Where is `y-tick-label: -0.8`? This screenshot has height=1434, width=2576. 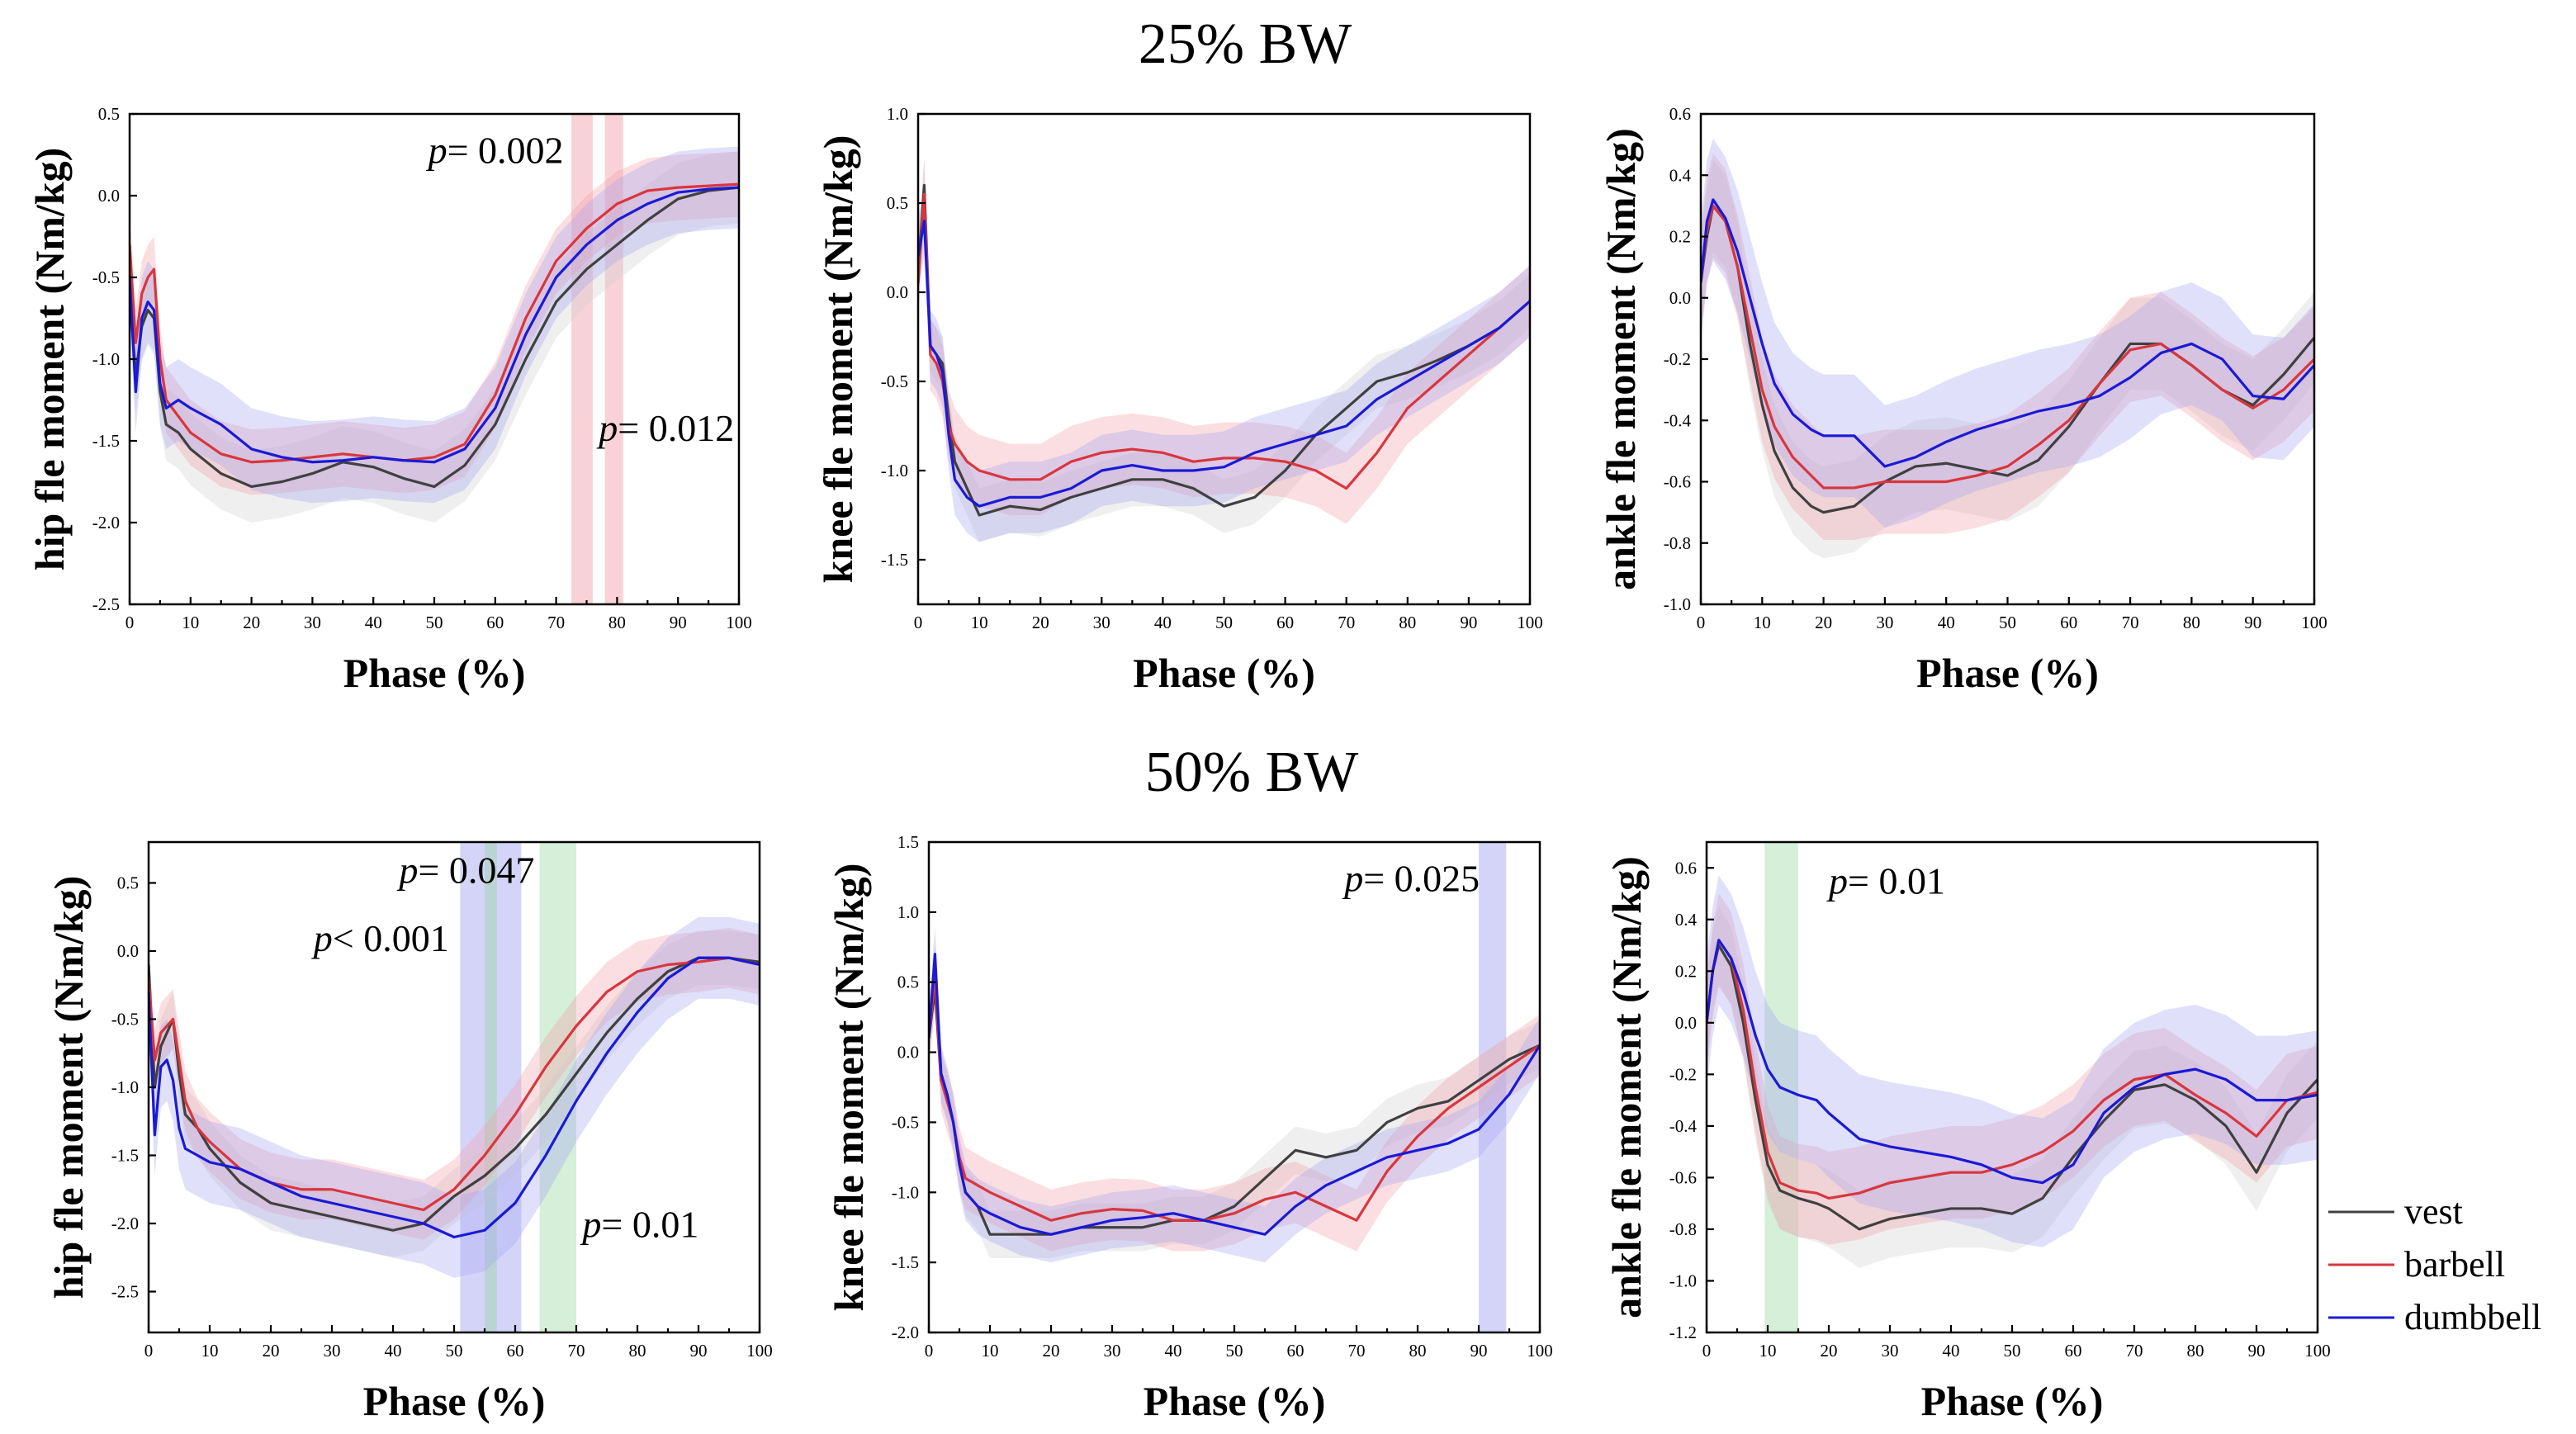
y-tick-label: -0.8 is located at coordinates (1683, 1229).